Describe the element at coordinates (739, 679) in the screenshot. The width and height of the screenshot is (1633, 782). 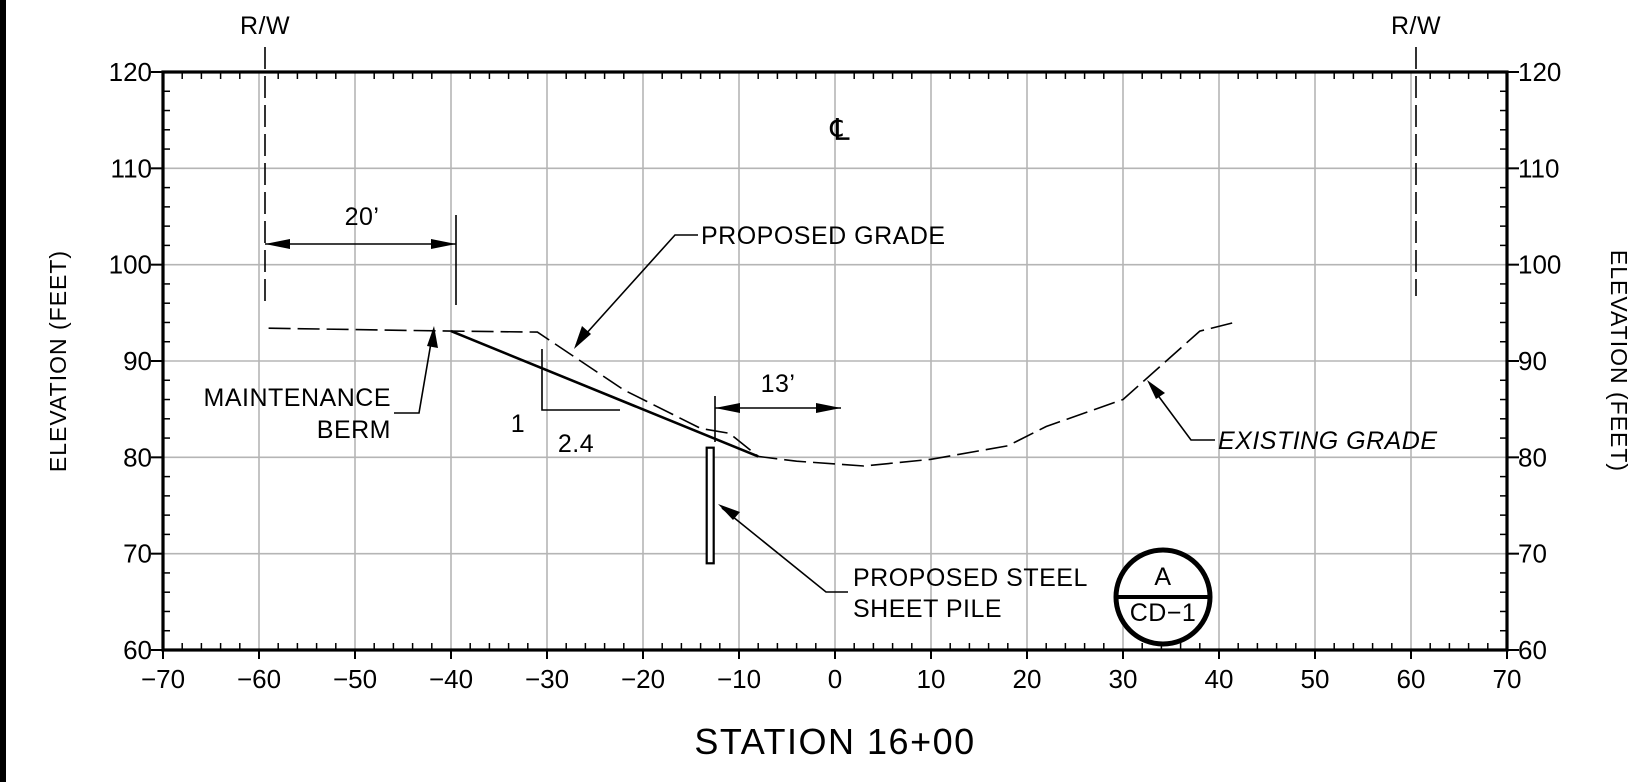
I see `x-tick-label: −10` at that location.